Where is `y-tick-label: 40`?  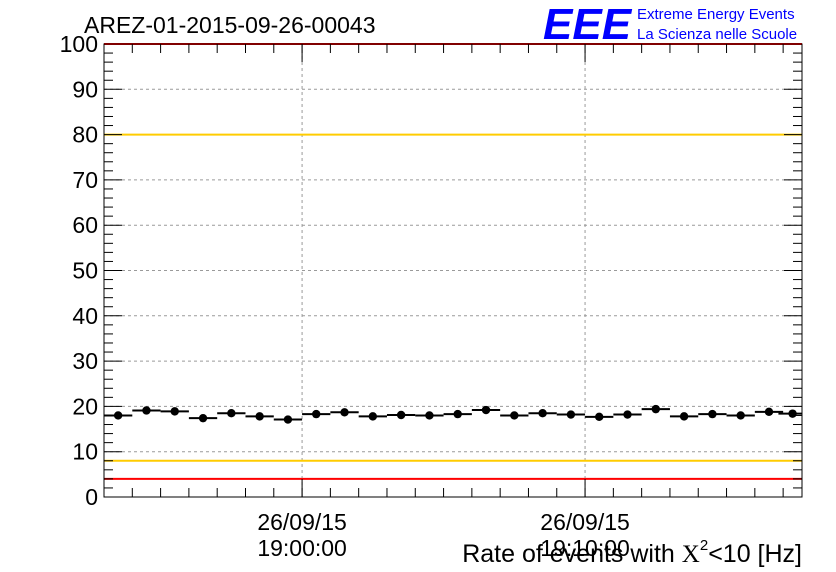 y-tick-label: 40 is located at coordinates (85, 316).